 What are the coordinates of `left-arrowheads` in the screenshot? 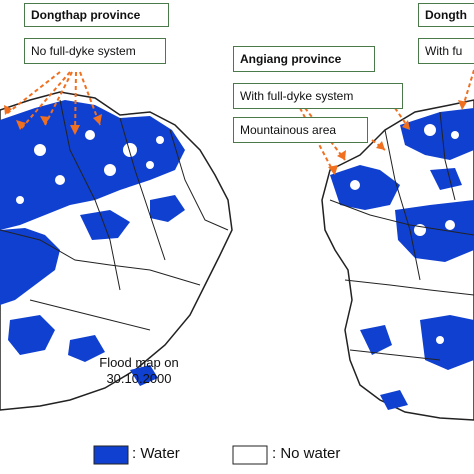 It's located at (53, 120).